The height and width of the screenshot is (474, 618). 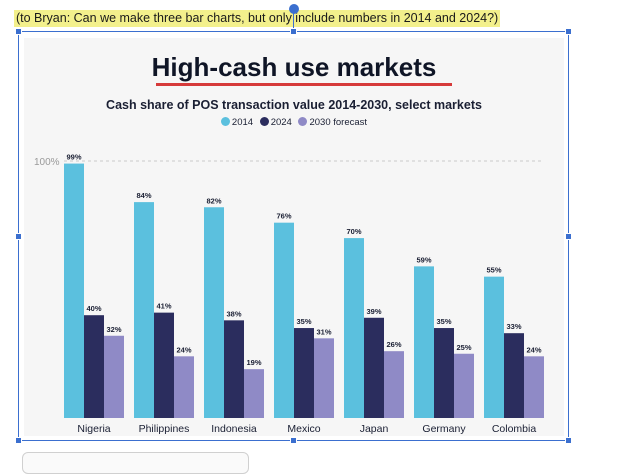 I want to click on legend-label-2024: 2024, so click(x=281, y=122).